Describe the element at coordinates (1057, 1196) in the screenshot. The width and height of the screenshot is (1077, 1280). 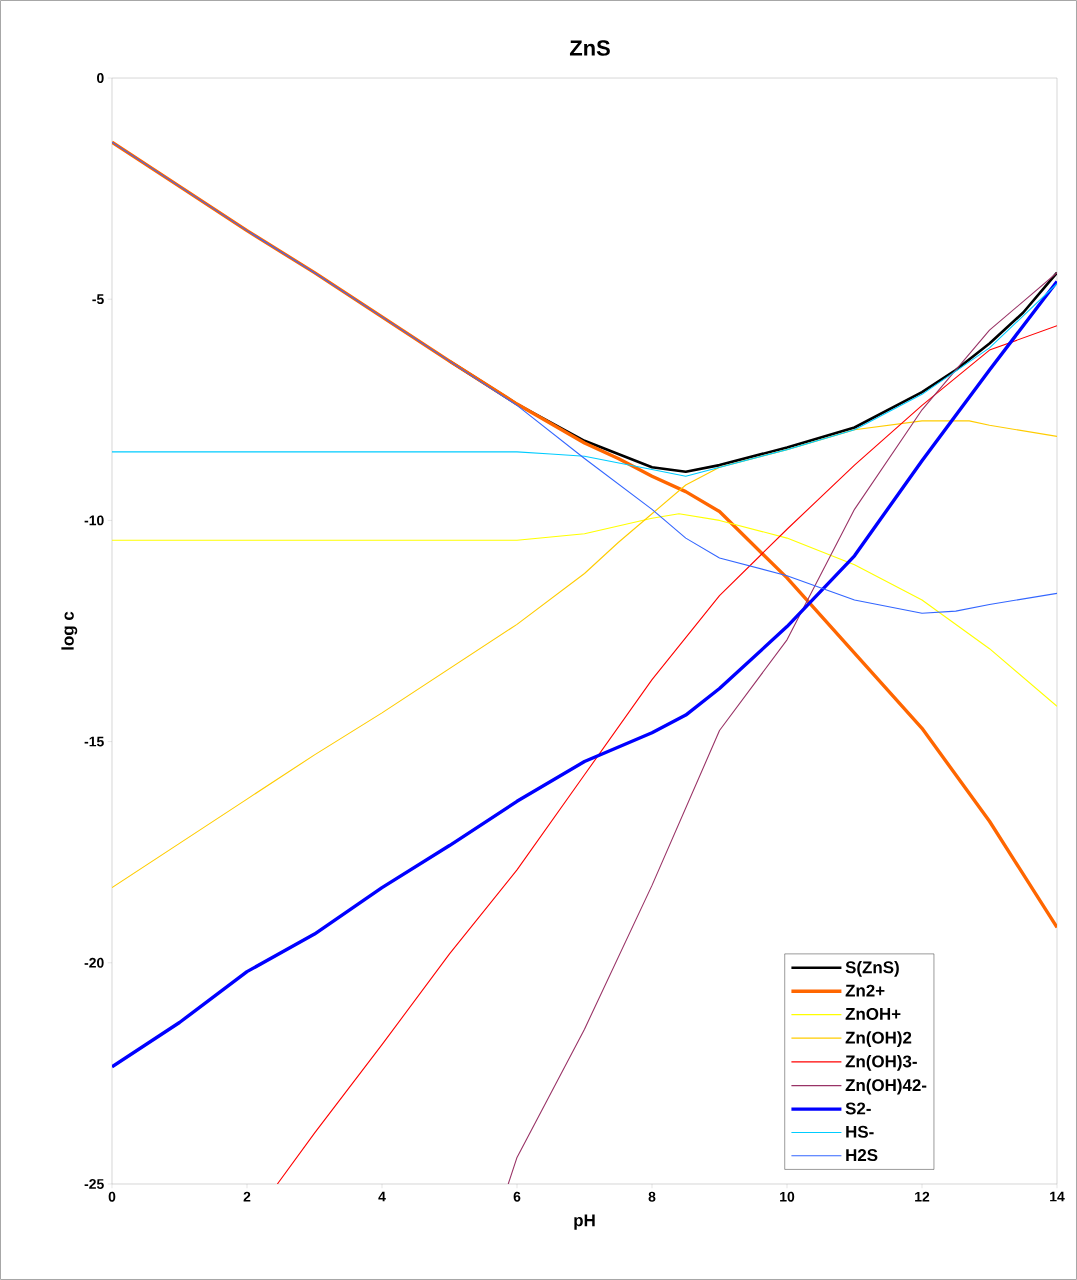
I see `x-tick-label: 14` at that location.